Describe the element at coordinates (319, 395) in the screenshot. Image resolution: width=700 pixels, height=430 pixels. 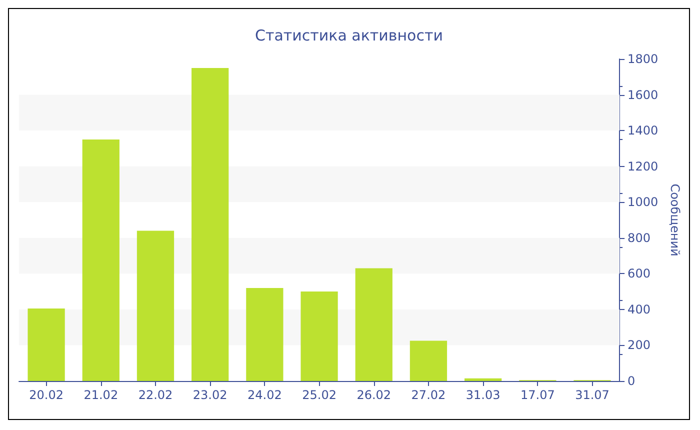
I see `x-tick-label: 25.02` at that location.